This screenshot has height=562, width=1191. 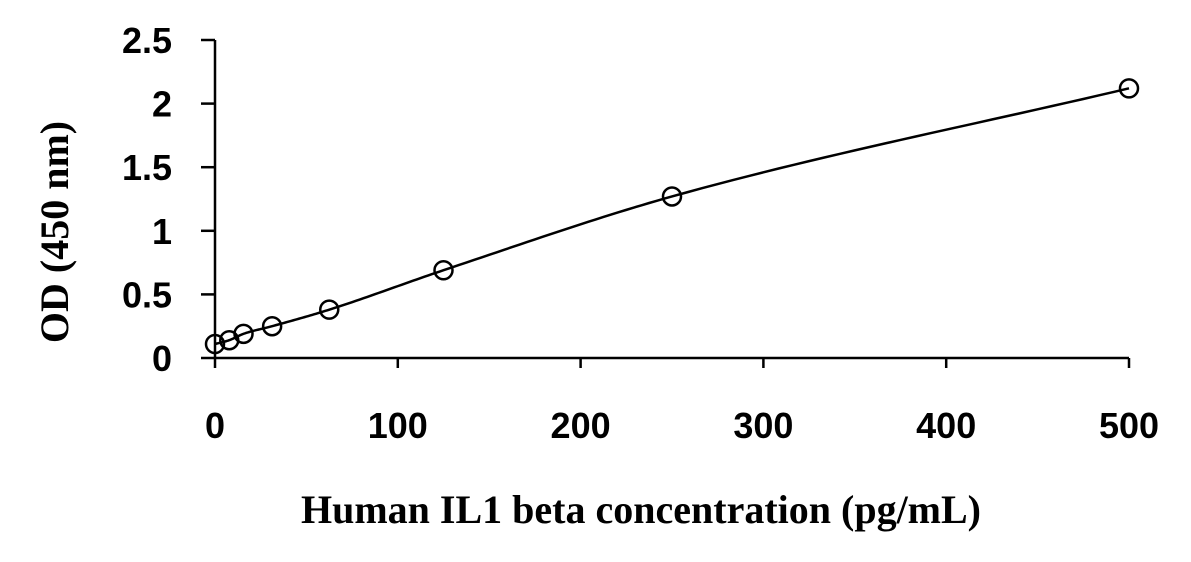 I want to click on y-tick-label: 0, so click(x=162, y=358).